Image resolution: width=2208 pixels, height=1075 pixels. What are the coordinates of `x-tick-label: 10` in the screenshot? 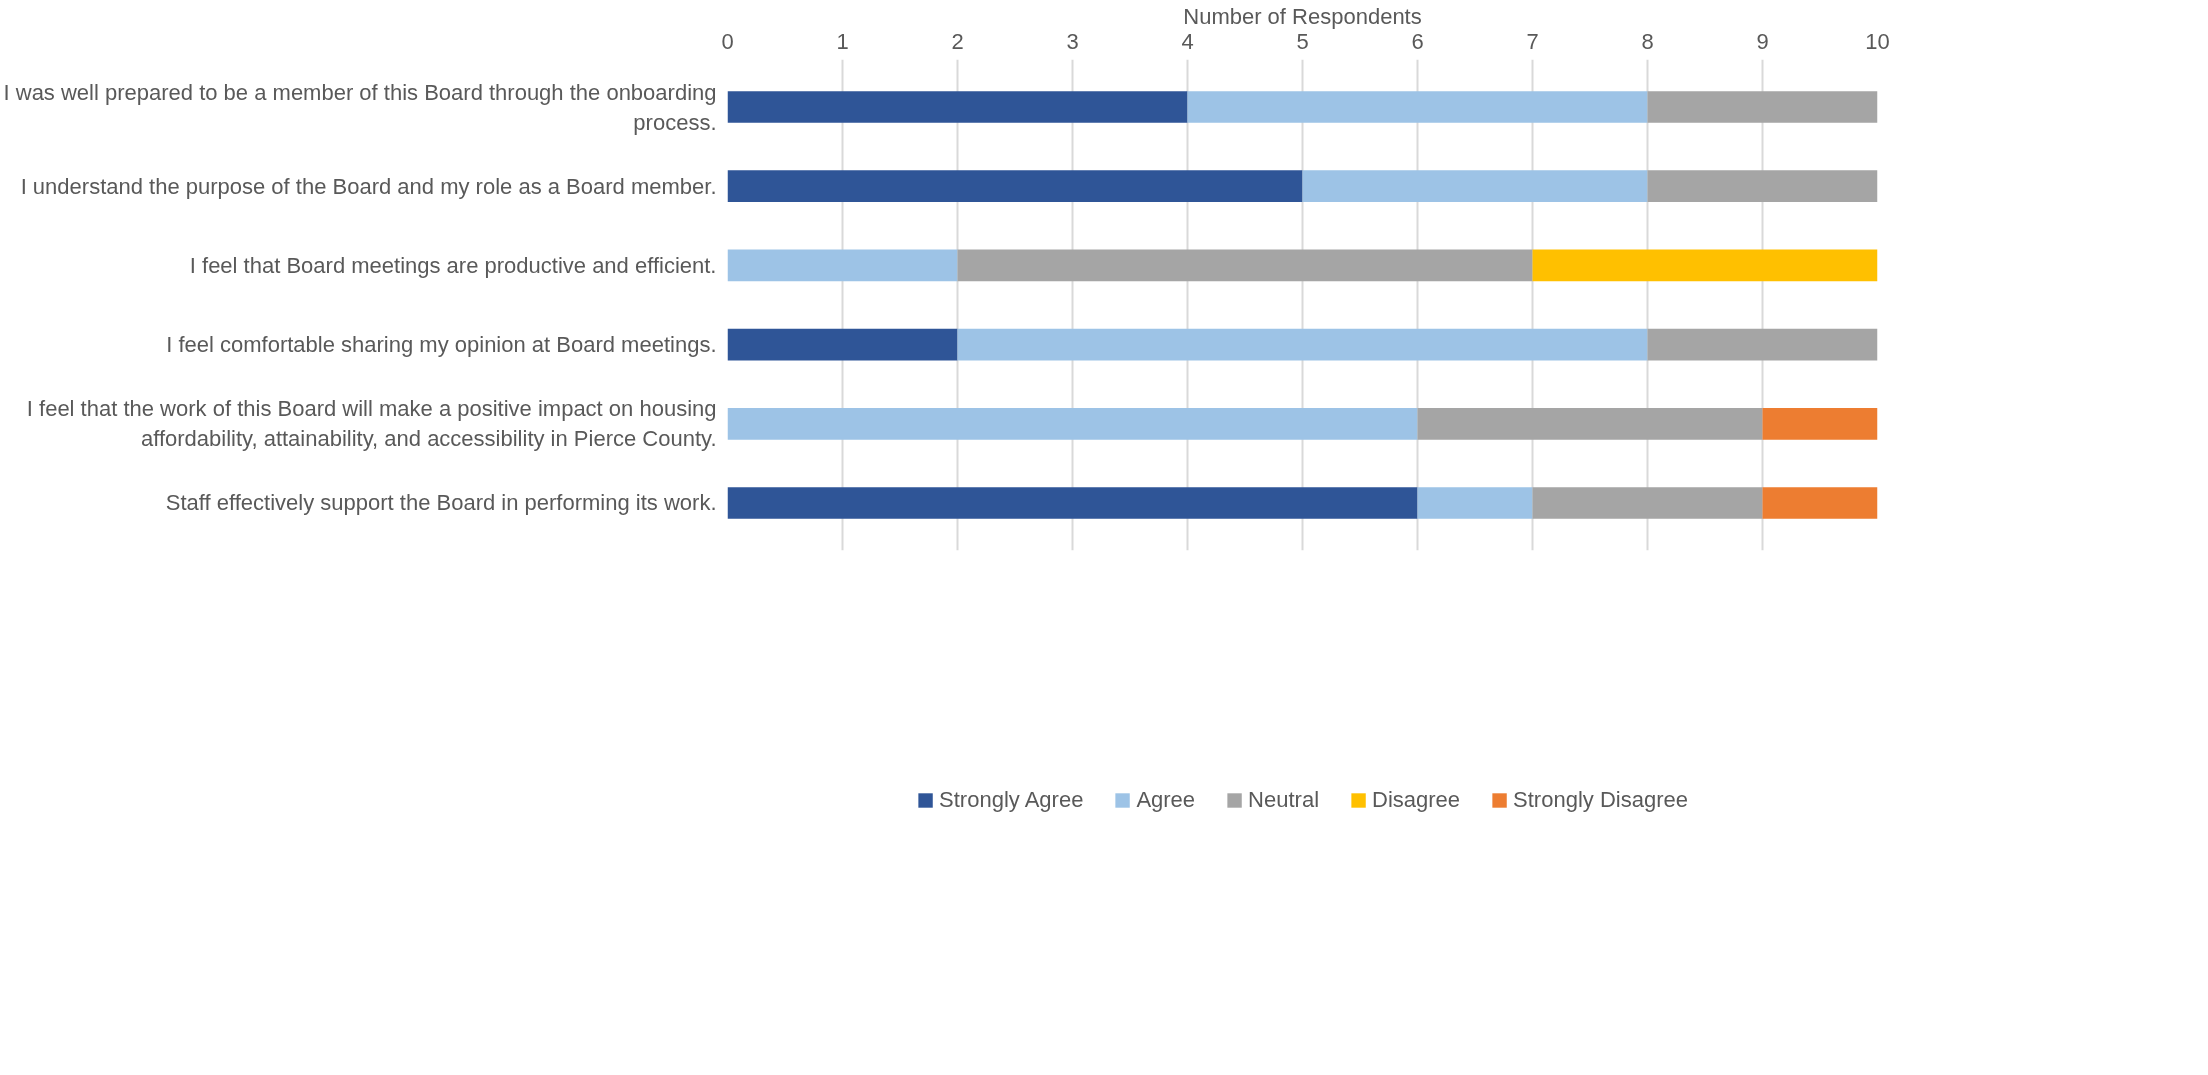 It's located at (1877, 41).